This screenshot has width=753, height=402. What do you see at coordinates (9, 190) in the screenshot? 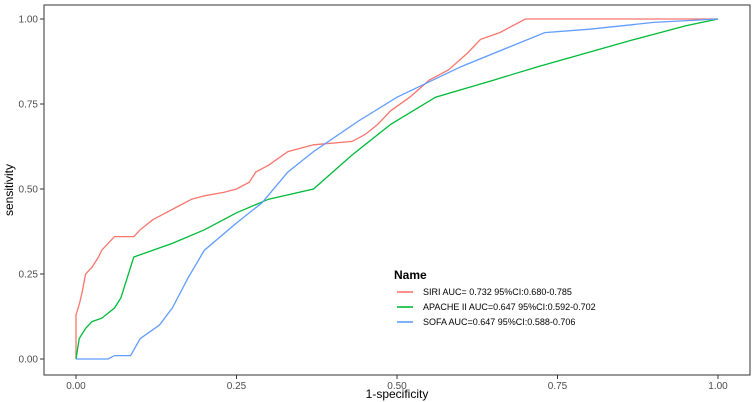
I see `y-axis-title: sensitivity` at bounding box center [9, 190].